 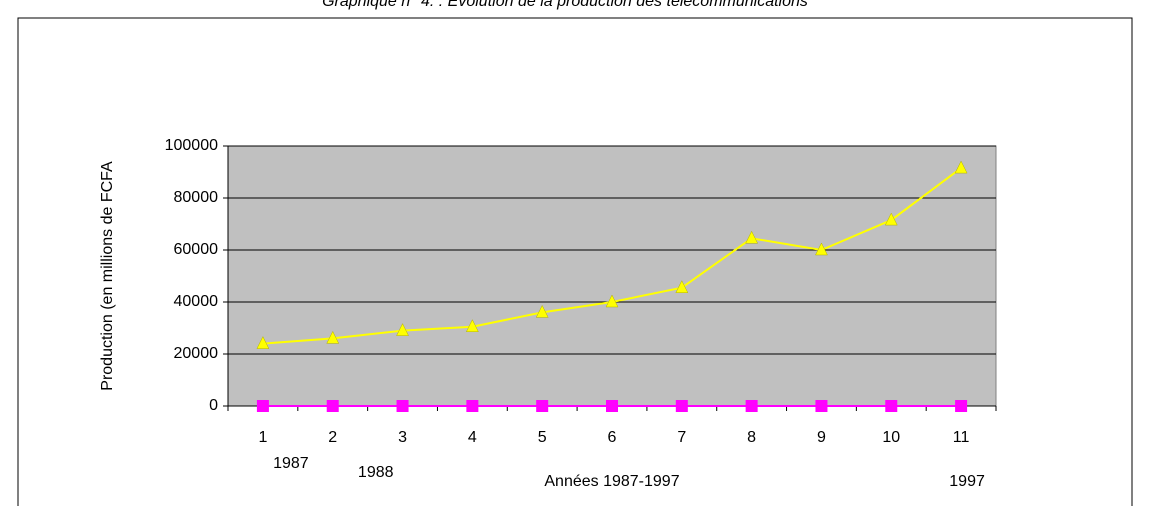 I want to click on y-tick-label: 80000, so click(x=196, y=197).